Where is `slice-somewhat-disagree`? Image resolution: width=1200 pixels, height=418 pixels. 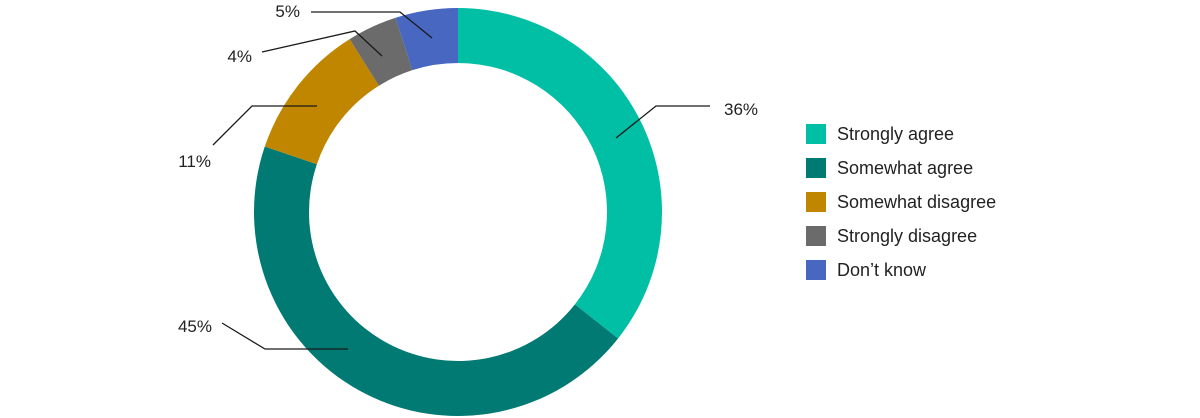 slice-somewhat-disagree is located at coordinates (321, 102).